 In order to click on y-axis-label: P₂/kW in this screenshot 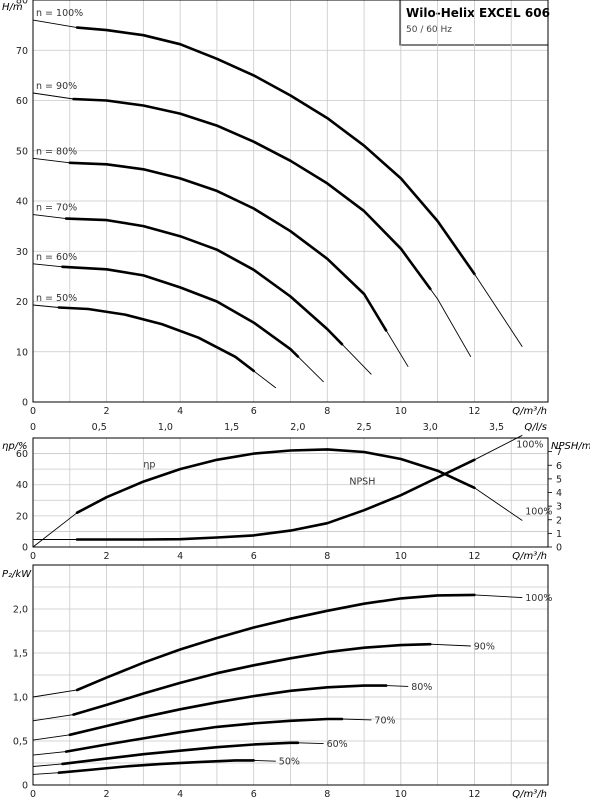, I will do `click(17, 574)`.